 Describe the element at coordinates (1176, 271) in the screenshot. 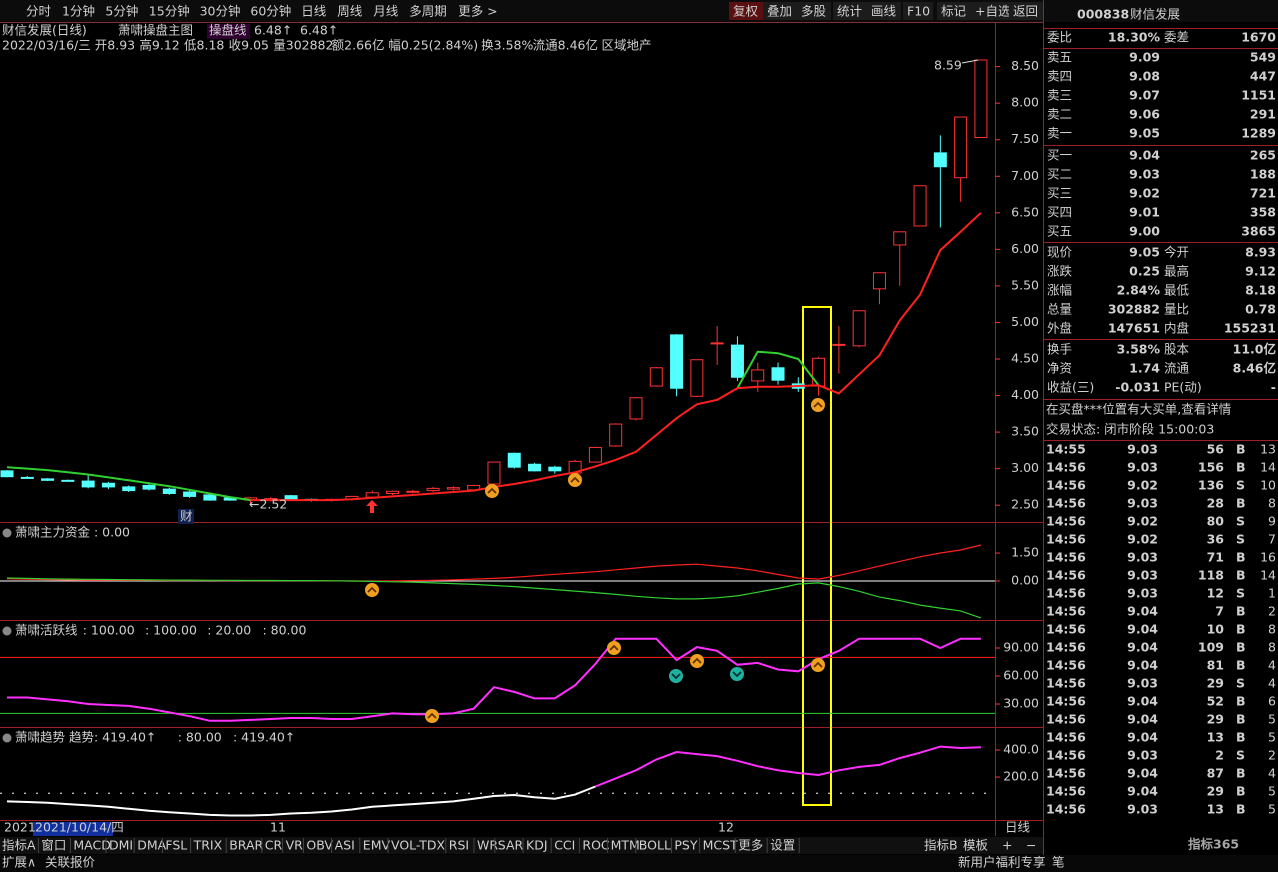

I see `quote-label: 最高` at that location.